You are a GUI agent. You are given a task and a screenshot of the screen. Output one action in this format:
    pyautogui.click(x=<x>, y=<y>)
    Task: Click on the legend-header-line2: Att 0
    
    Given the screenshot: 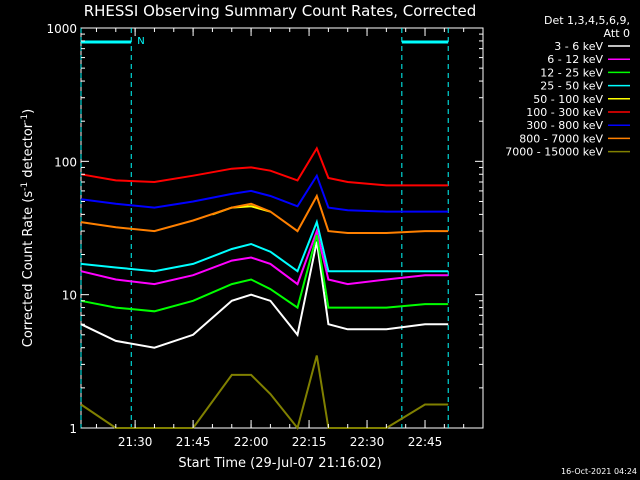 What is the action you would take?
    pyautogui.click(x=617, y=33)
    